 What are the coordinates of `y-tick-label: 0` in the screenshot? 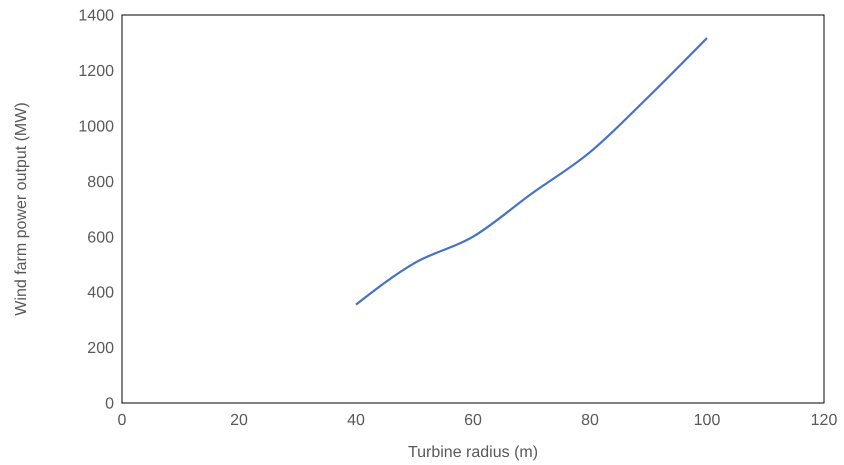 It's located at (109, 404).